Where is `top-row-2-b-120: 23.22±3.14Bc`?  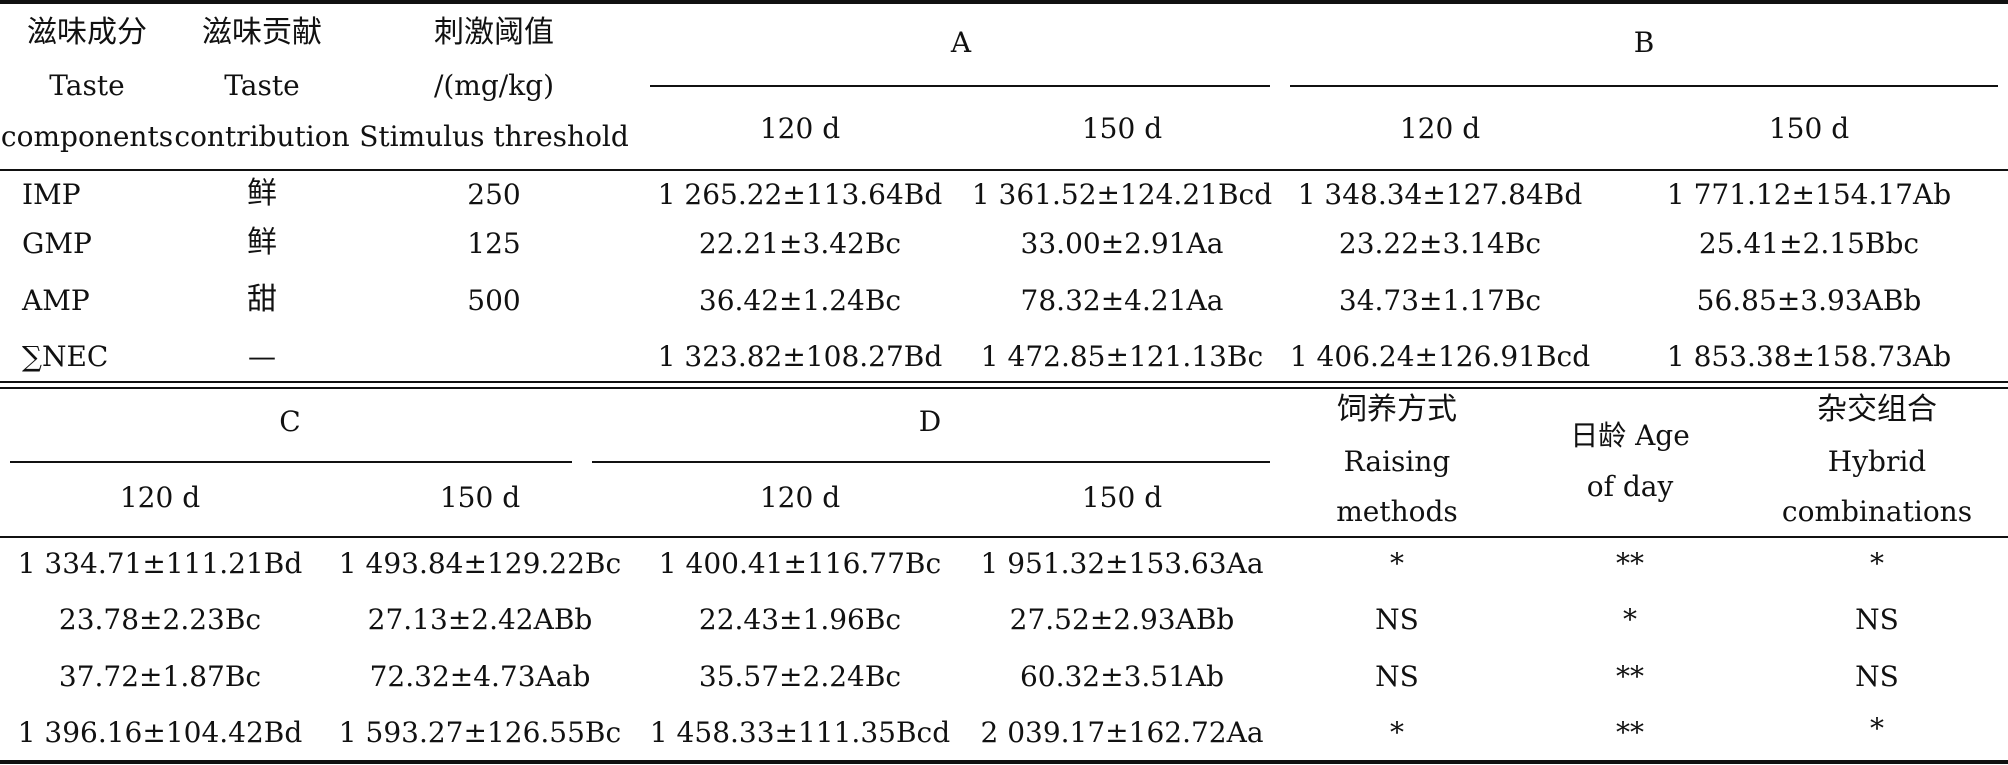 top-row-2-b-120: 23.22±3.14Bc is located at coordinates (1440, 243).